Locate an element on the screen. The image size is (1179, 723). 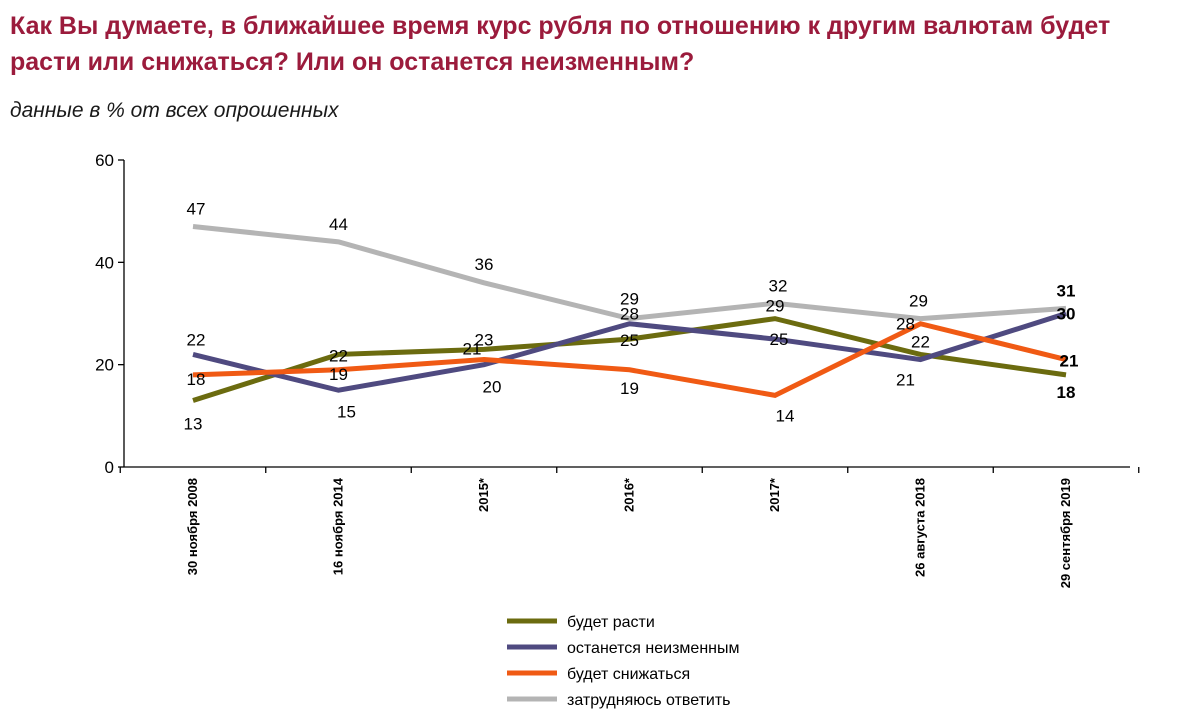
y-tick-label: 60 is located at coordinates (104, 160).